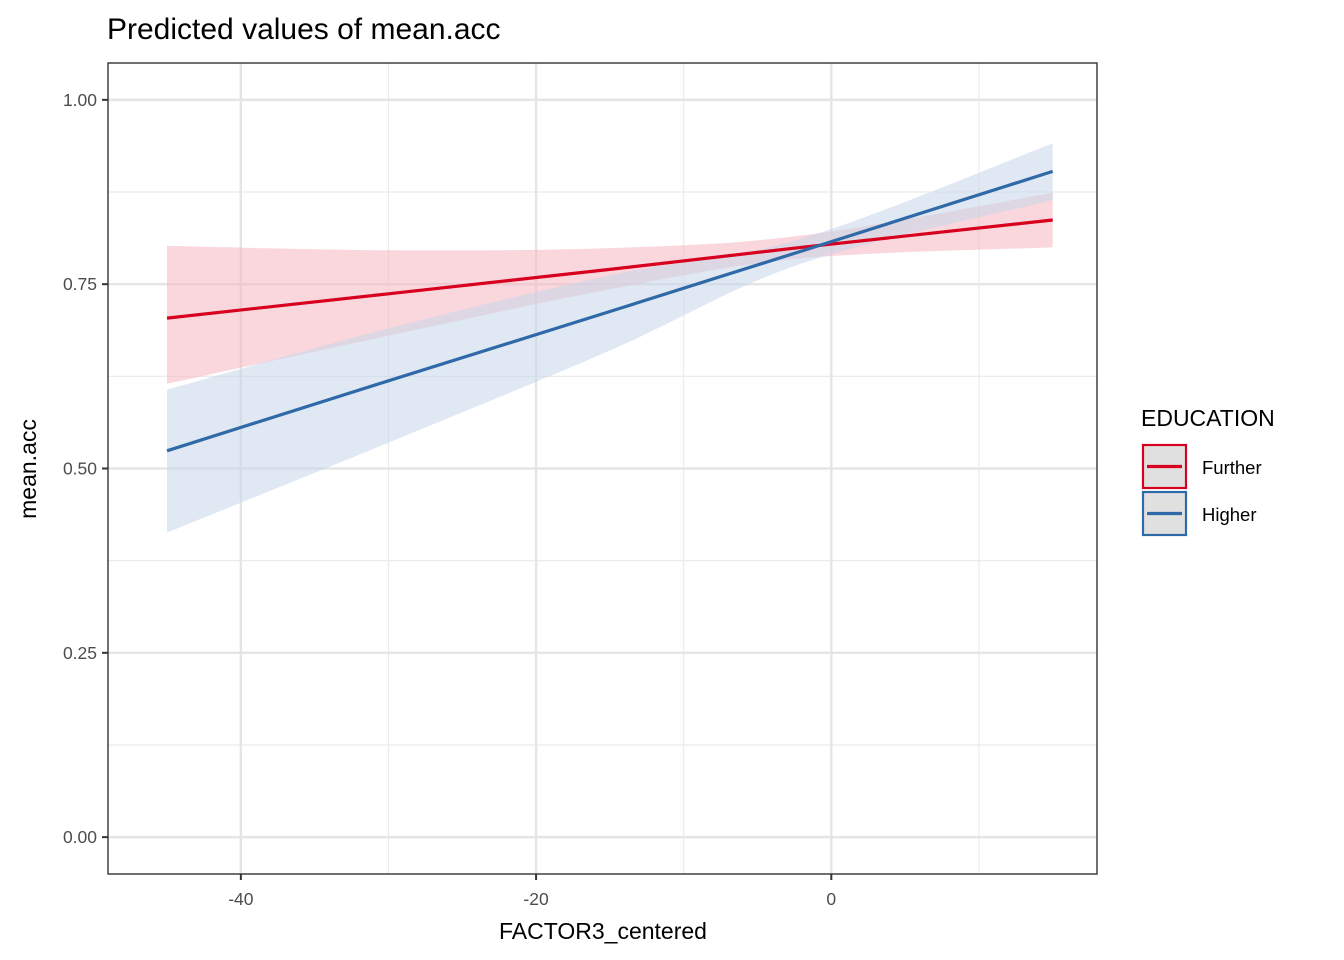  What do you see at coordinates (80, 837) in the screenshot?
I see `y-tick-label: 0.00` at bounding box center [80, 837].